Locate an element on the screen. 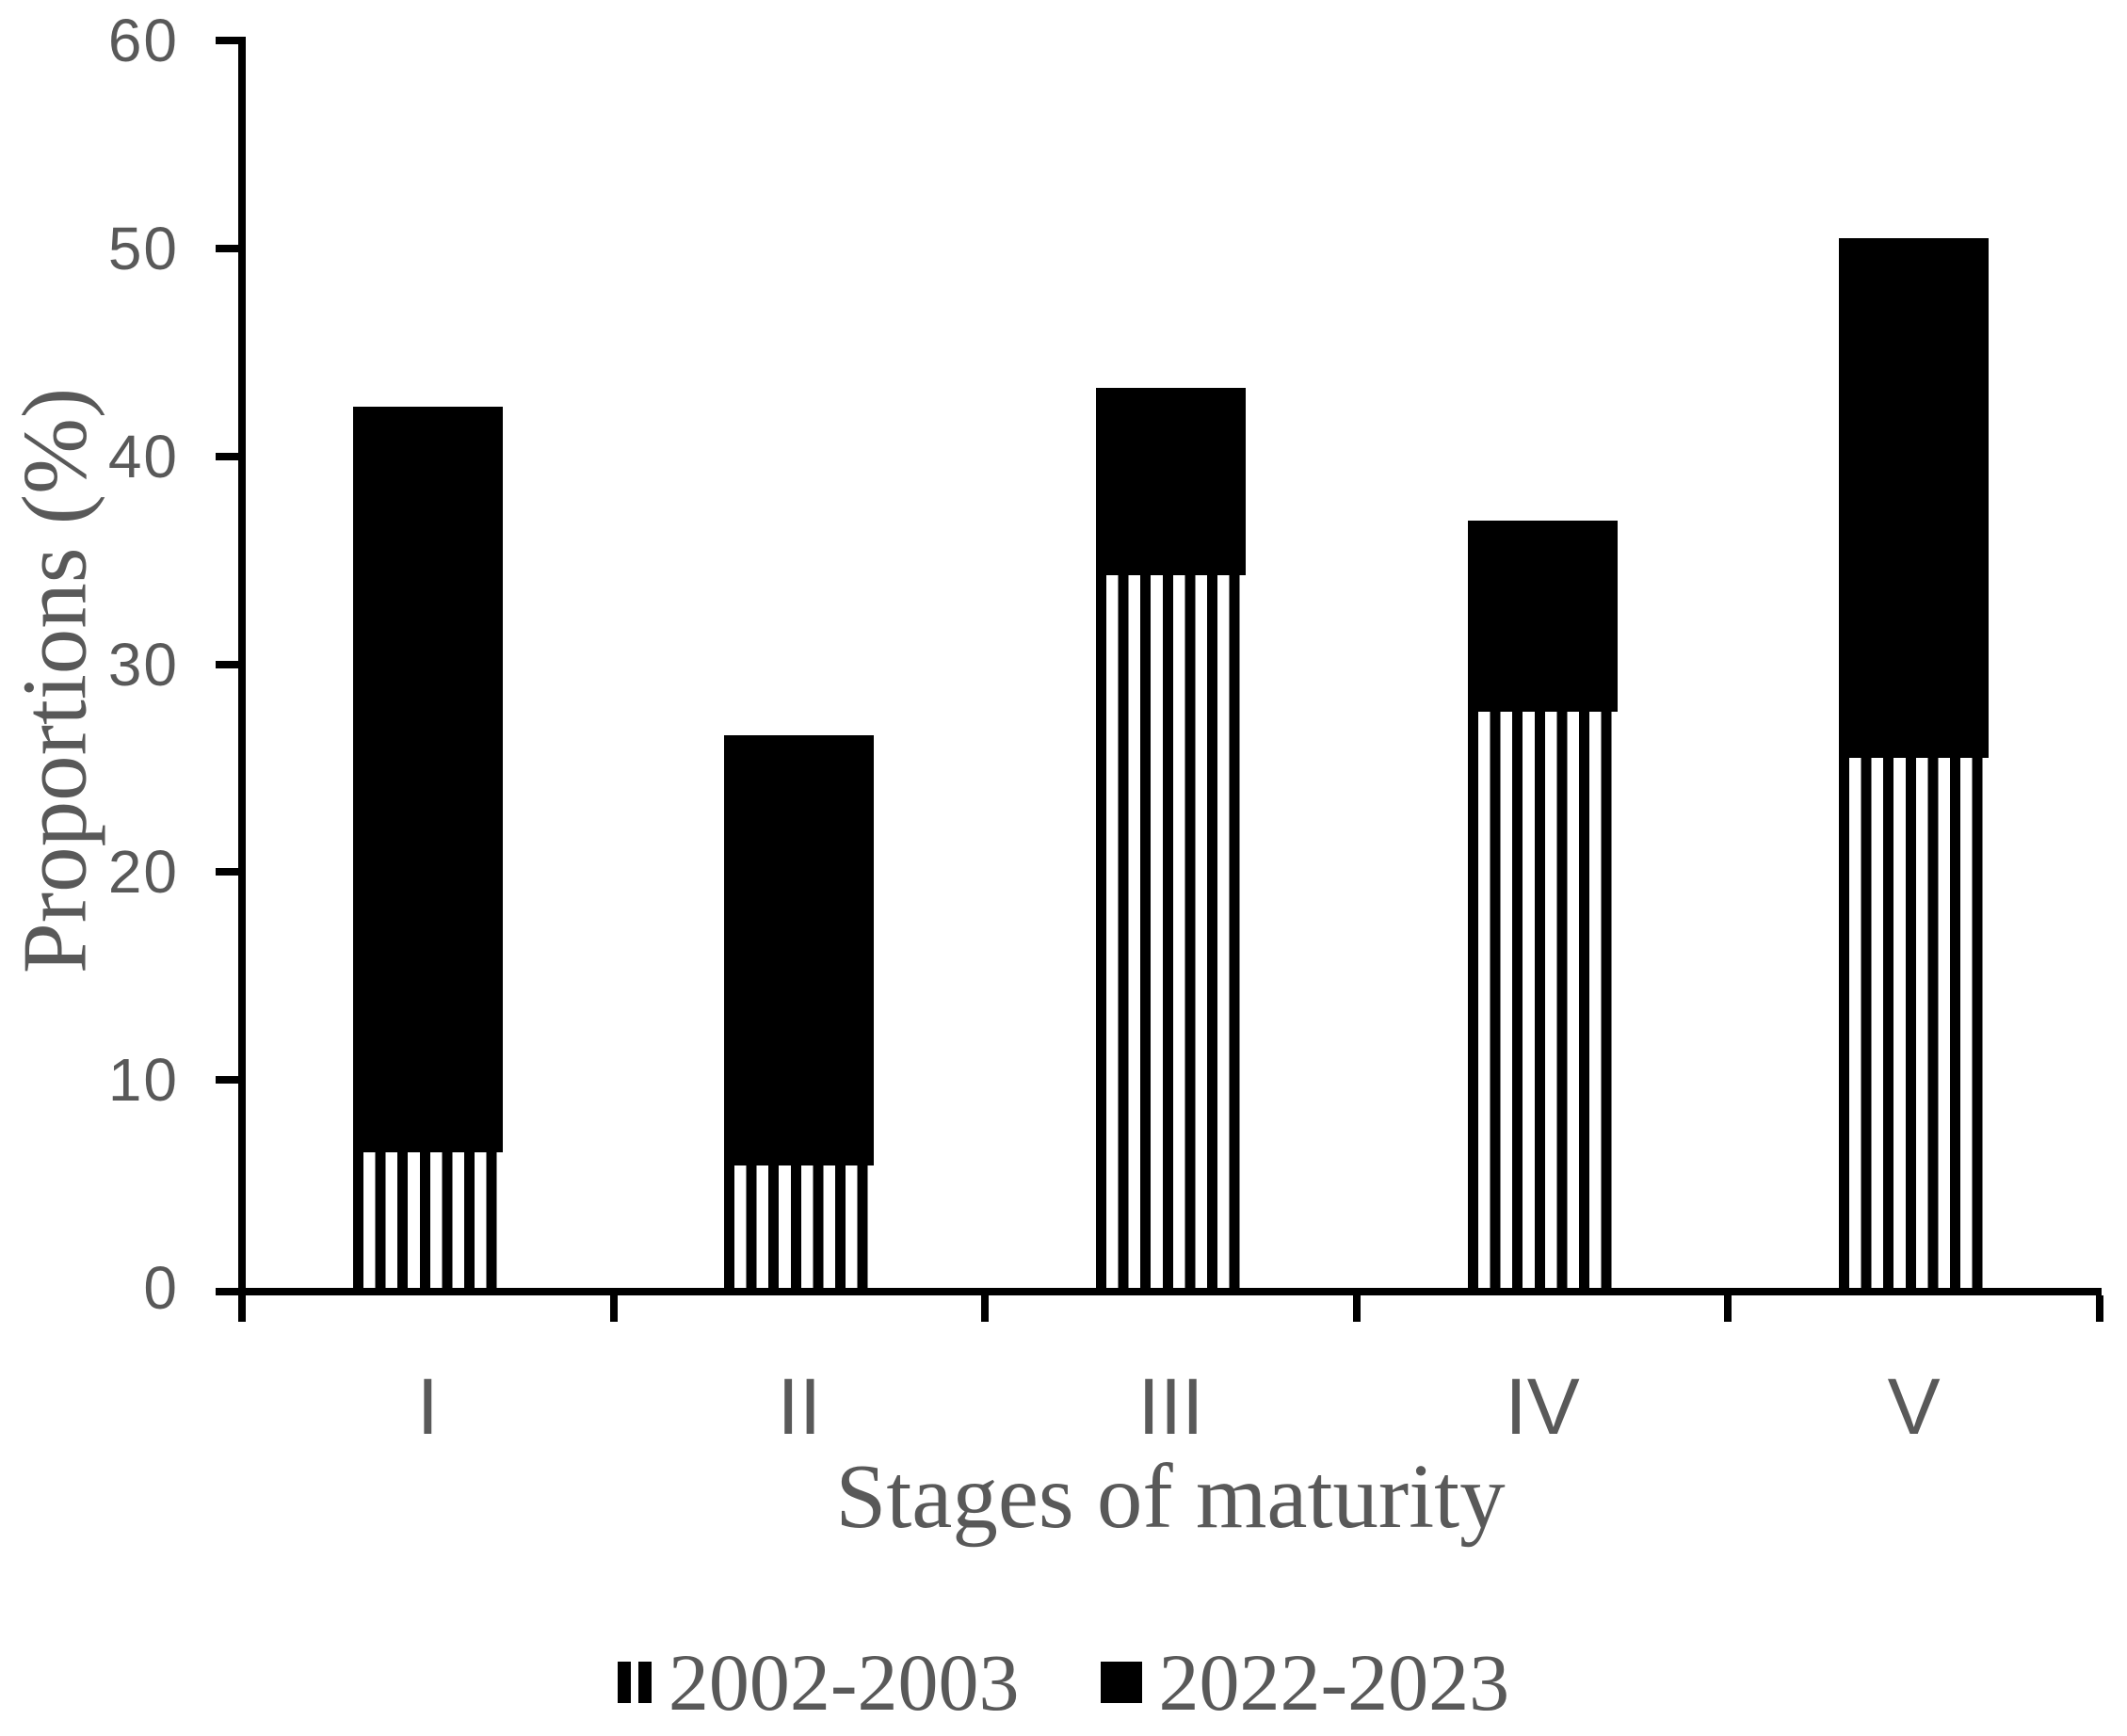 Image resolution: width=2127 pixels, height=1736 pixels. x-axis-category-label: I is located at coordinates (427, 1407).